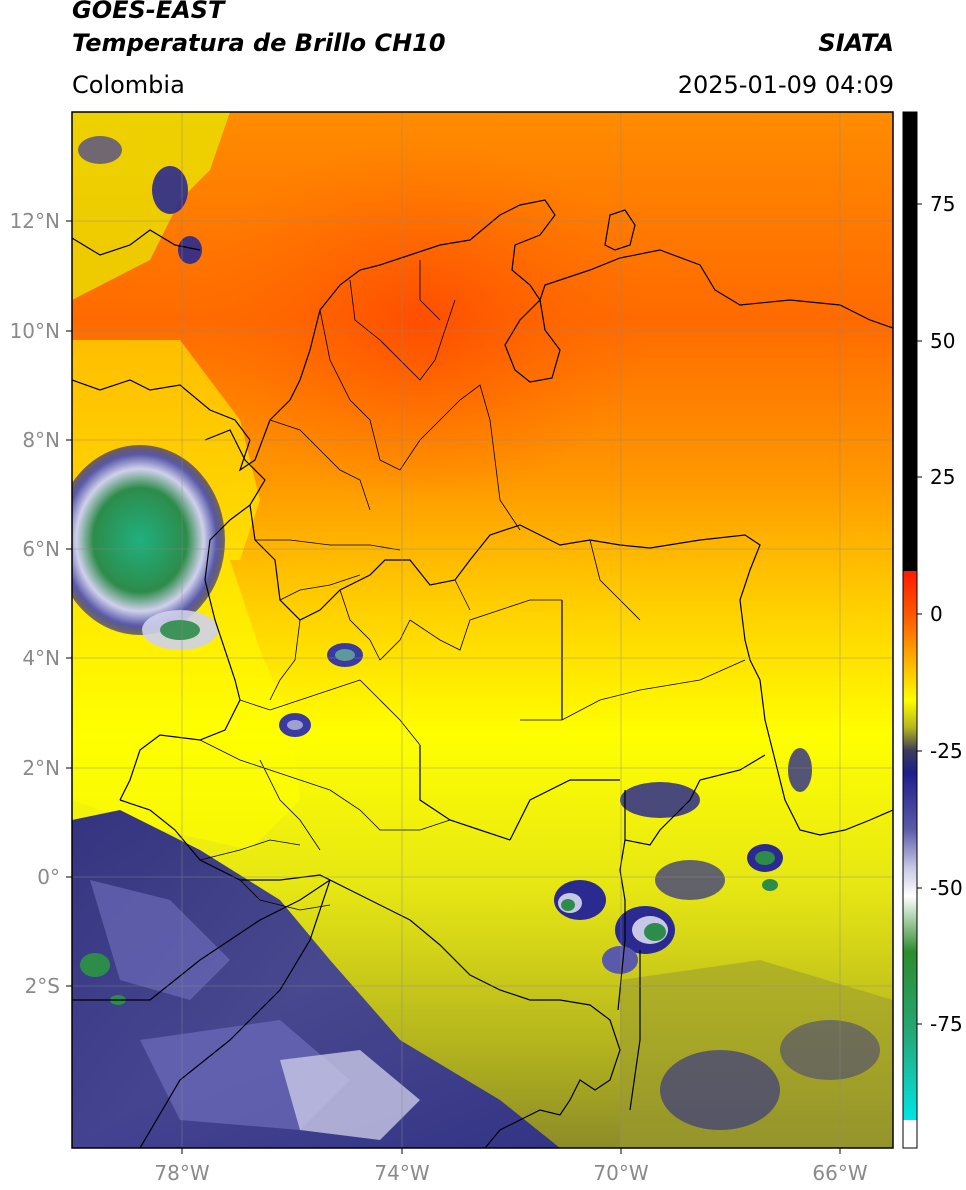  I want to click on longitude-ticks: 78°W 74°W 70°W 66°W, so click(511, 1166).